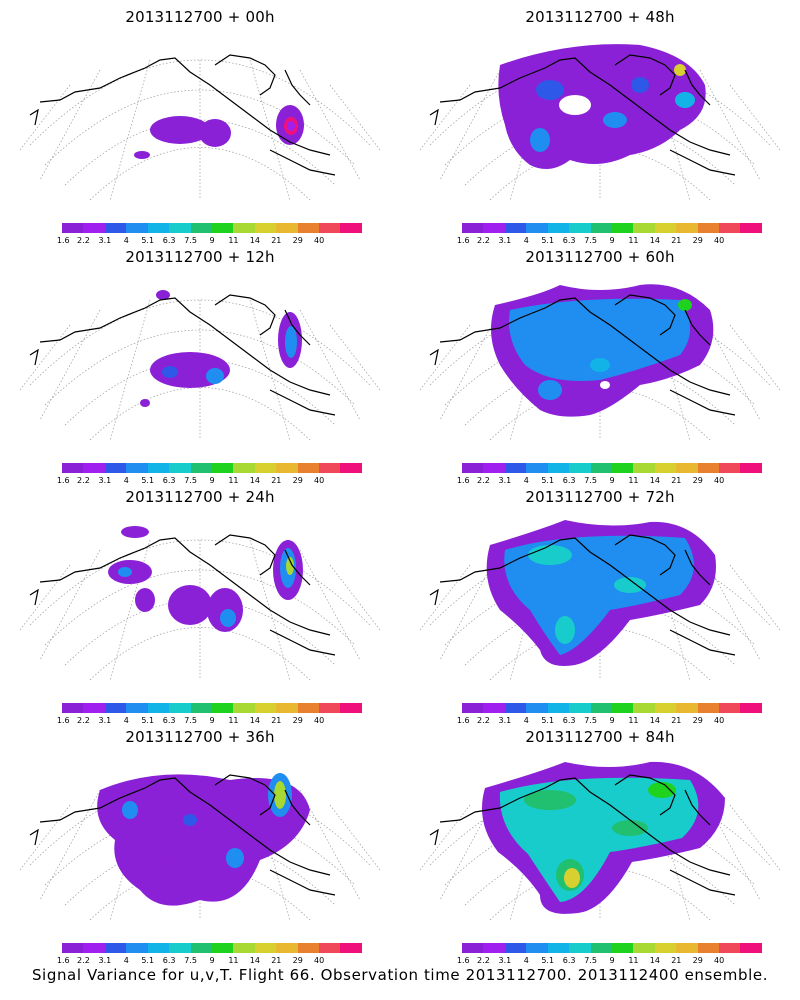 This screenshot has width=800, height=1000. Describe the element at coordinates (600, 737) in the screenshot. I see `panel-title: 2013112700 + 84h` at that location.